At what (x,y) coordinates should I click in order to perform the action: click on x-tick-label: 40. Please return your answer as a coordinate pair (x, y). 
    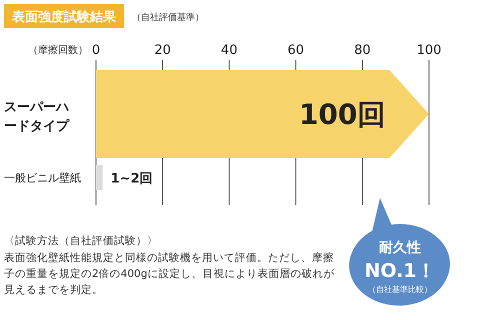
    Looking at the image, I should click on (229, 50).